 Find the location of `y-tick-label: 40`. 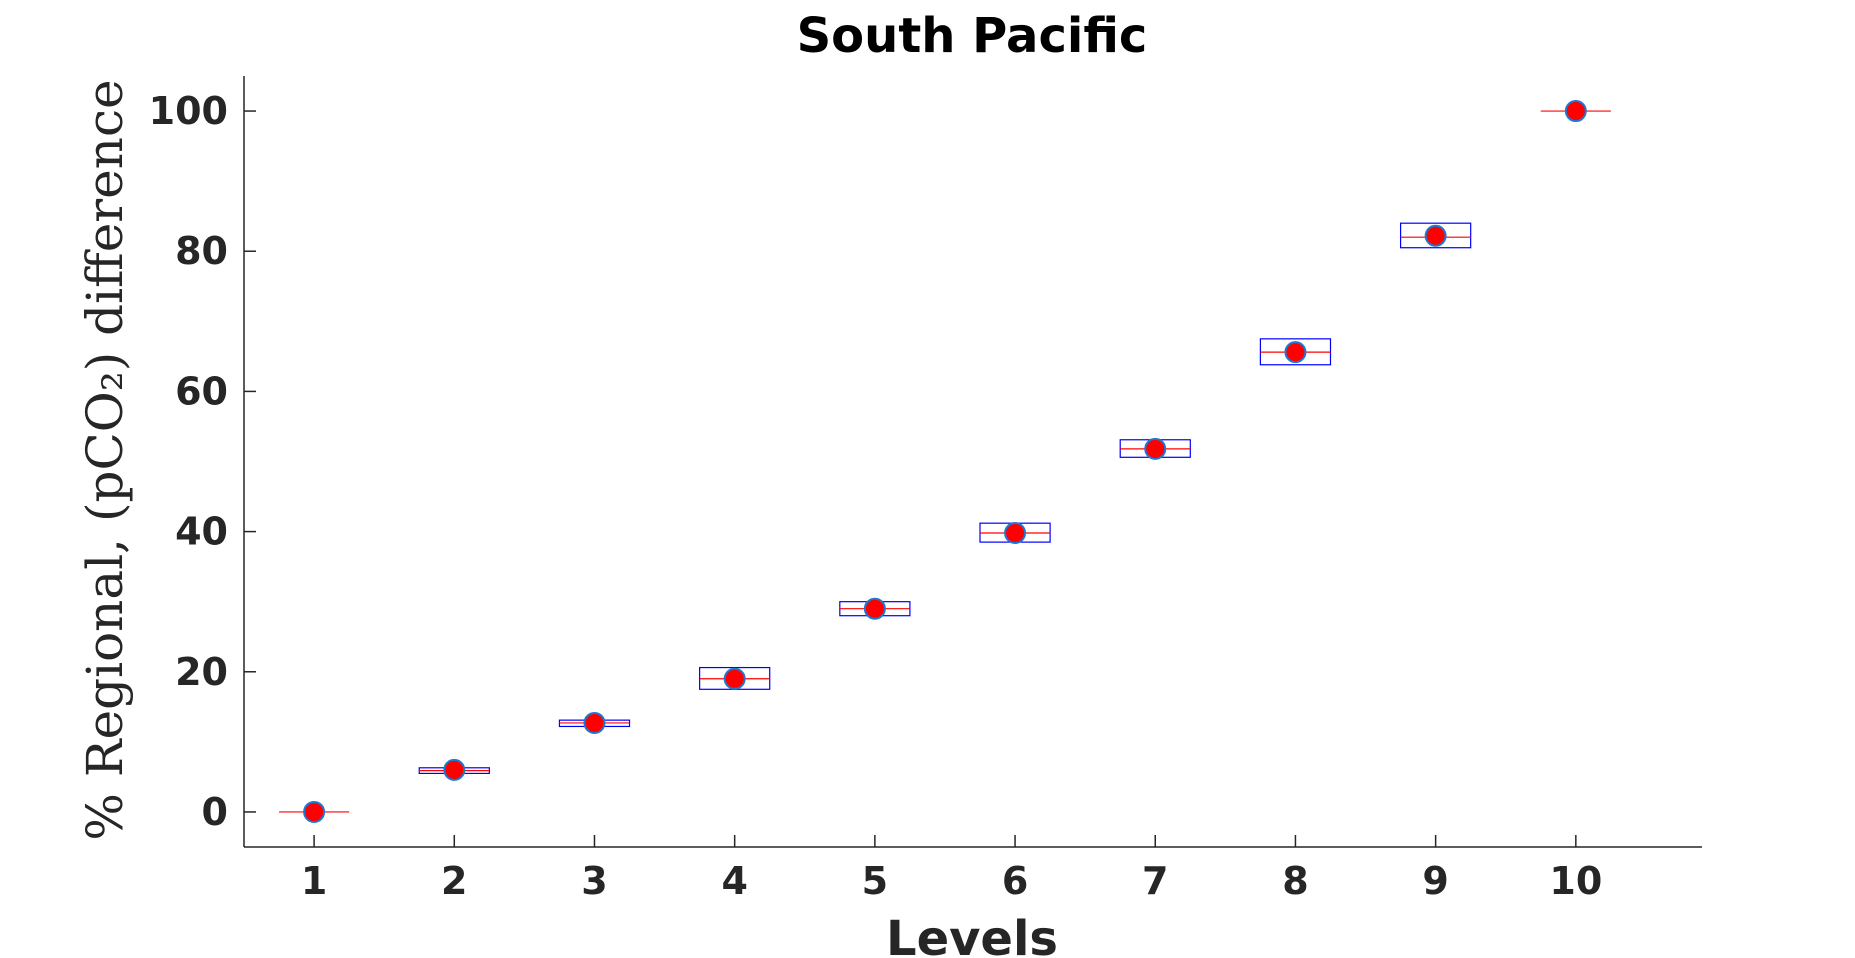

y-tick-label: 40 is located at coordinates (201, 532).